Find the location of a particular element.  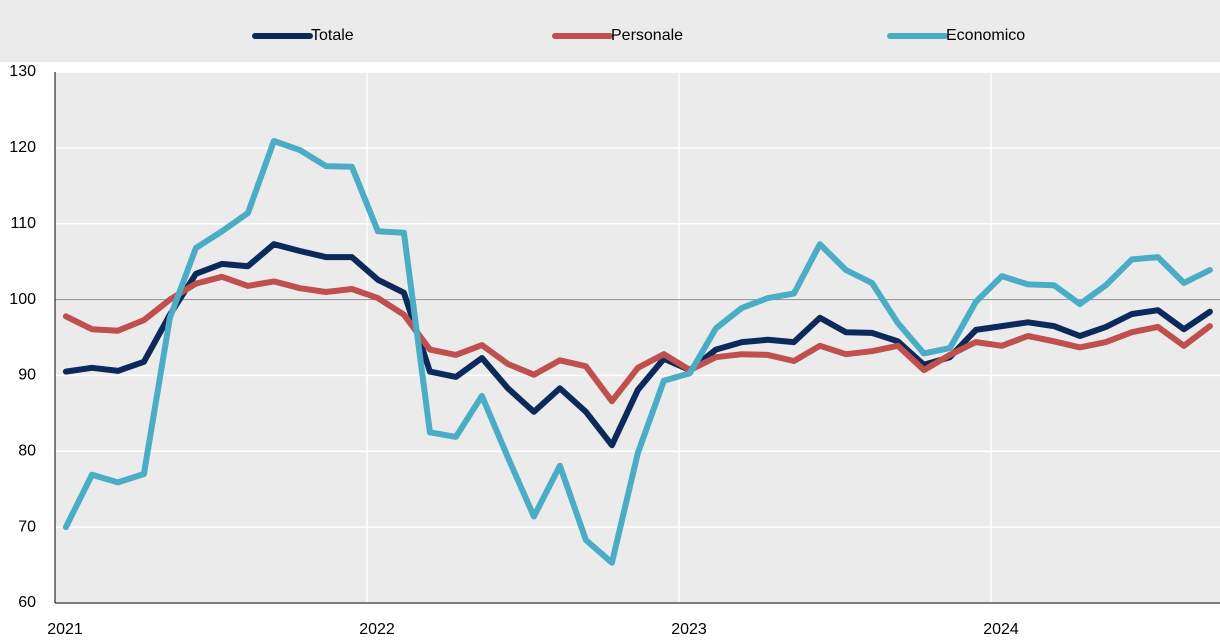

x-tick-label: 2024 is located at coordinates (1001, 629).